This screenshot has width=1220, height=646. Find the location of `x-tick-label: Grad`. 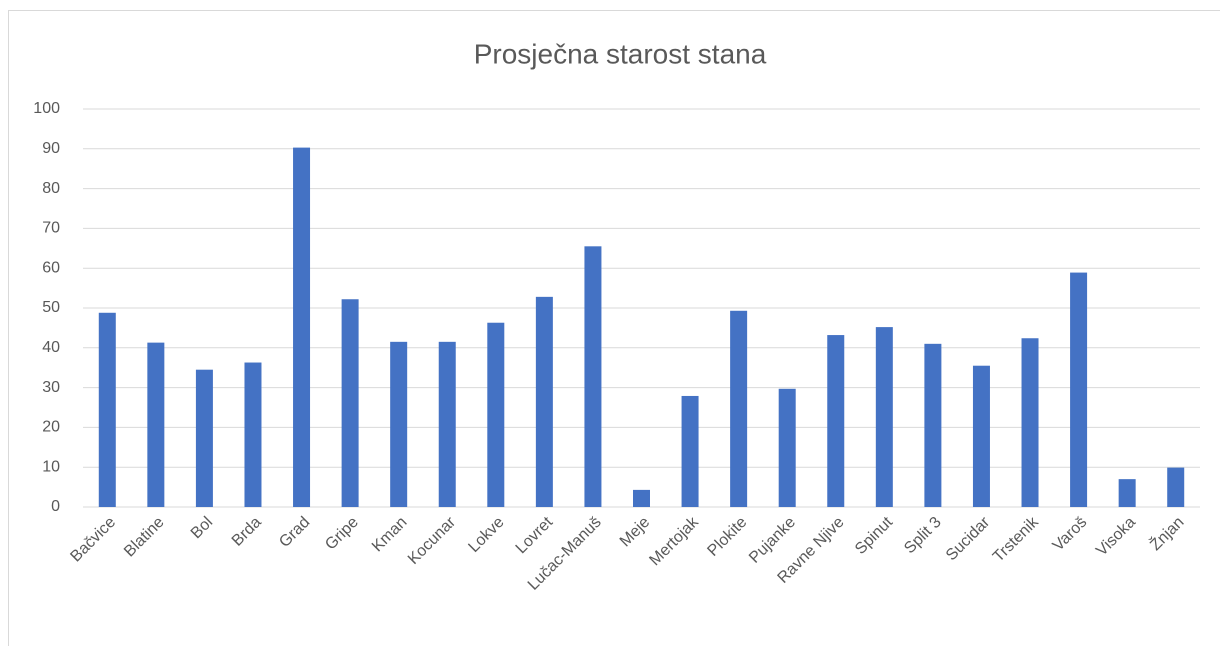

x-tick-label: Grad is located at coordinates (294, 532).